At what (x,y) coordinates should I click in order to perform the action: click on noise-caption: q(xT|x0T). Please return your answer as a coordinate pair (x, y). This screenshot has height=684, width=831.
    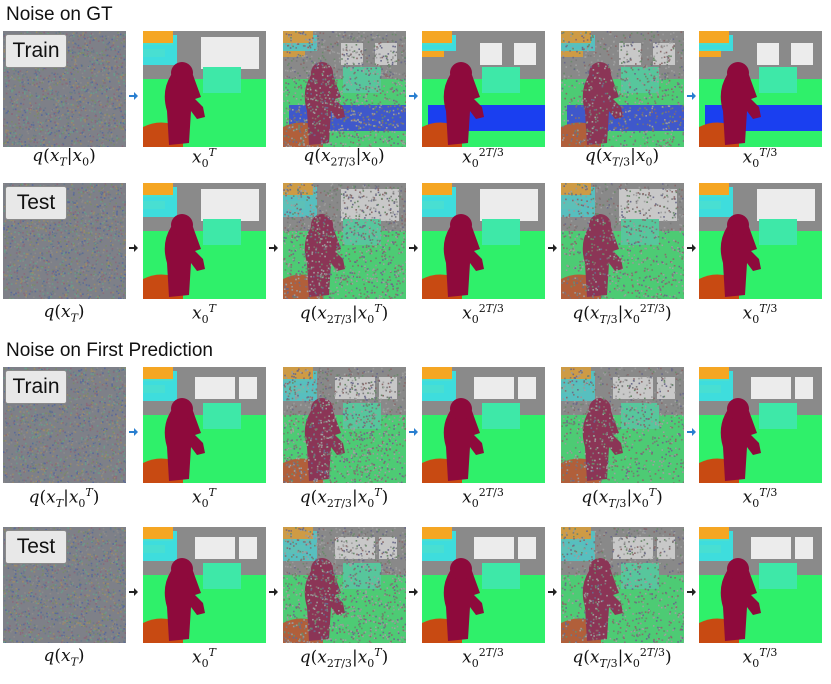
    Looking at the image, I should click on (64, 498).